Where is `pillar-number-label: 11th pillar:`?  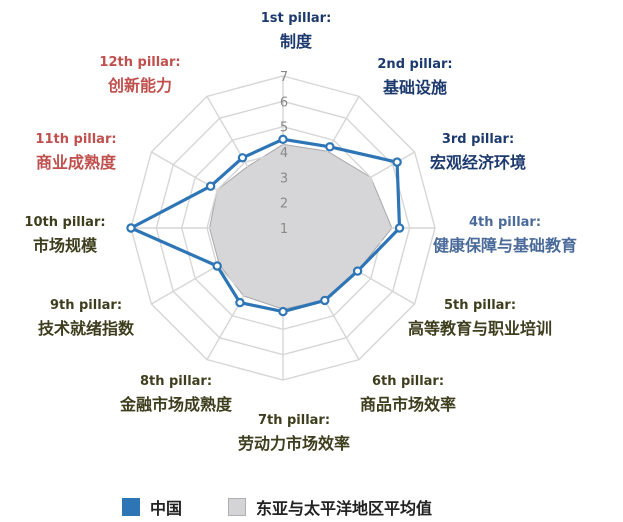
pillar-number-label: 11th pillar: is located at coordinates (75, 139).